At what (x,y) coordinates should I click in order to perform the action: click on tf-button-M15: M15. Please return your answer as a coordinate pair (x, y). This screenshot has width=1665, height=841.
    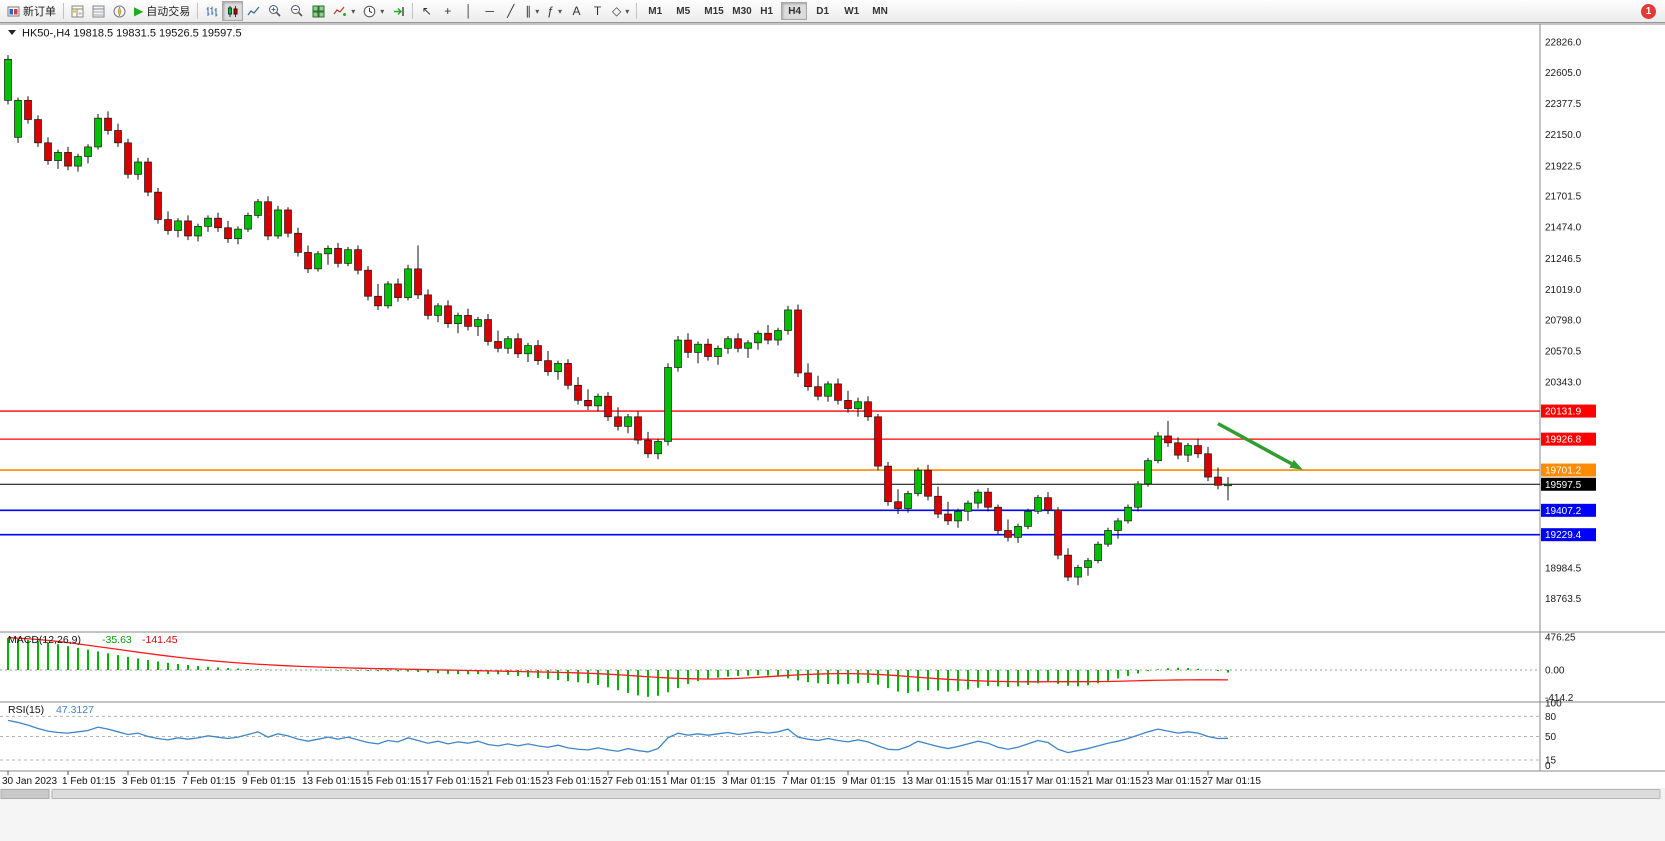
    Looking at the image, I should click on (710, 11).